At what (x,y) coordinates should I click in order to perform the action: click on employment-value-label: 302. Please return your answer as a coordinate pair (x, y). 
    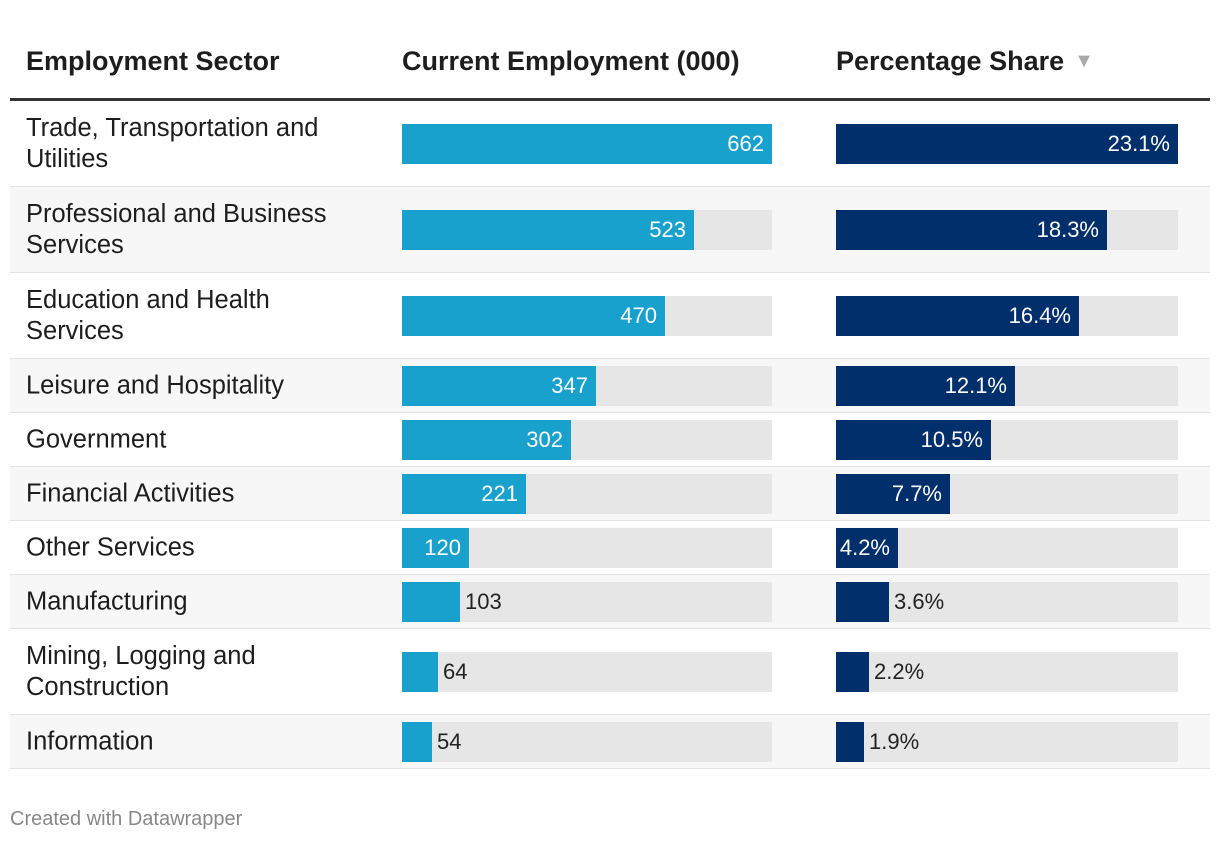
    Looking at the image, I should click on (544, 439).